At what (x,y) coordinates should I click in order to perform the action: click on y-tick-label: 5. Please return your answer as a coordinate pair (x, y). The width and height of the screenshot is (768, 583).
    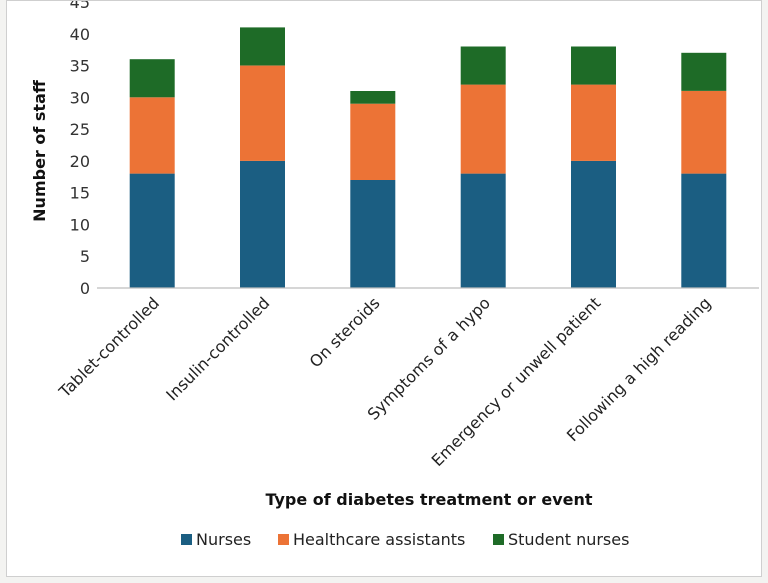
    Looking at the image, I should click on (85, 256).